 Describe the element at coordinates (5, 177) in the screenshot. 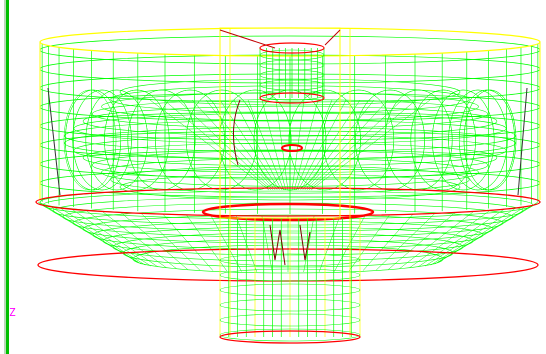

I see `viewport-border-shadow` at that location.